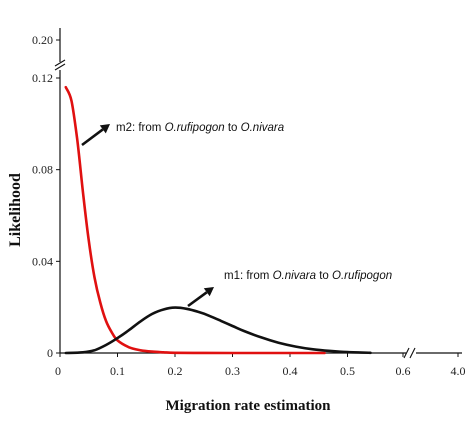 The width and height of the screenshot is (474, 422). Describe the element at coordinates (42, 170) in the screenshot. I see `y-tick-label: 0.08` at that location.